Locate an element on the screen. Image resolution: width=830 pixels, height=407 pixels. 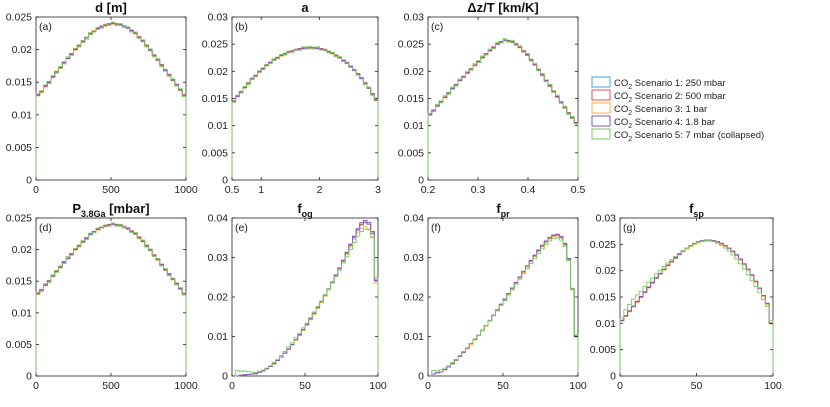
panel-b: 0 0.005 0.01 0.015 0.02 0.025 0.03 0.5 1 2 3 (b) a is located at coordinates (291, 98).